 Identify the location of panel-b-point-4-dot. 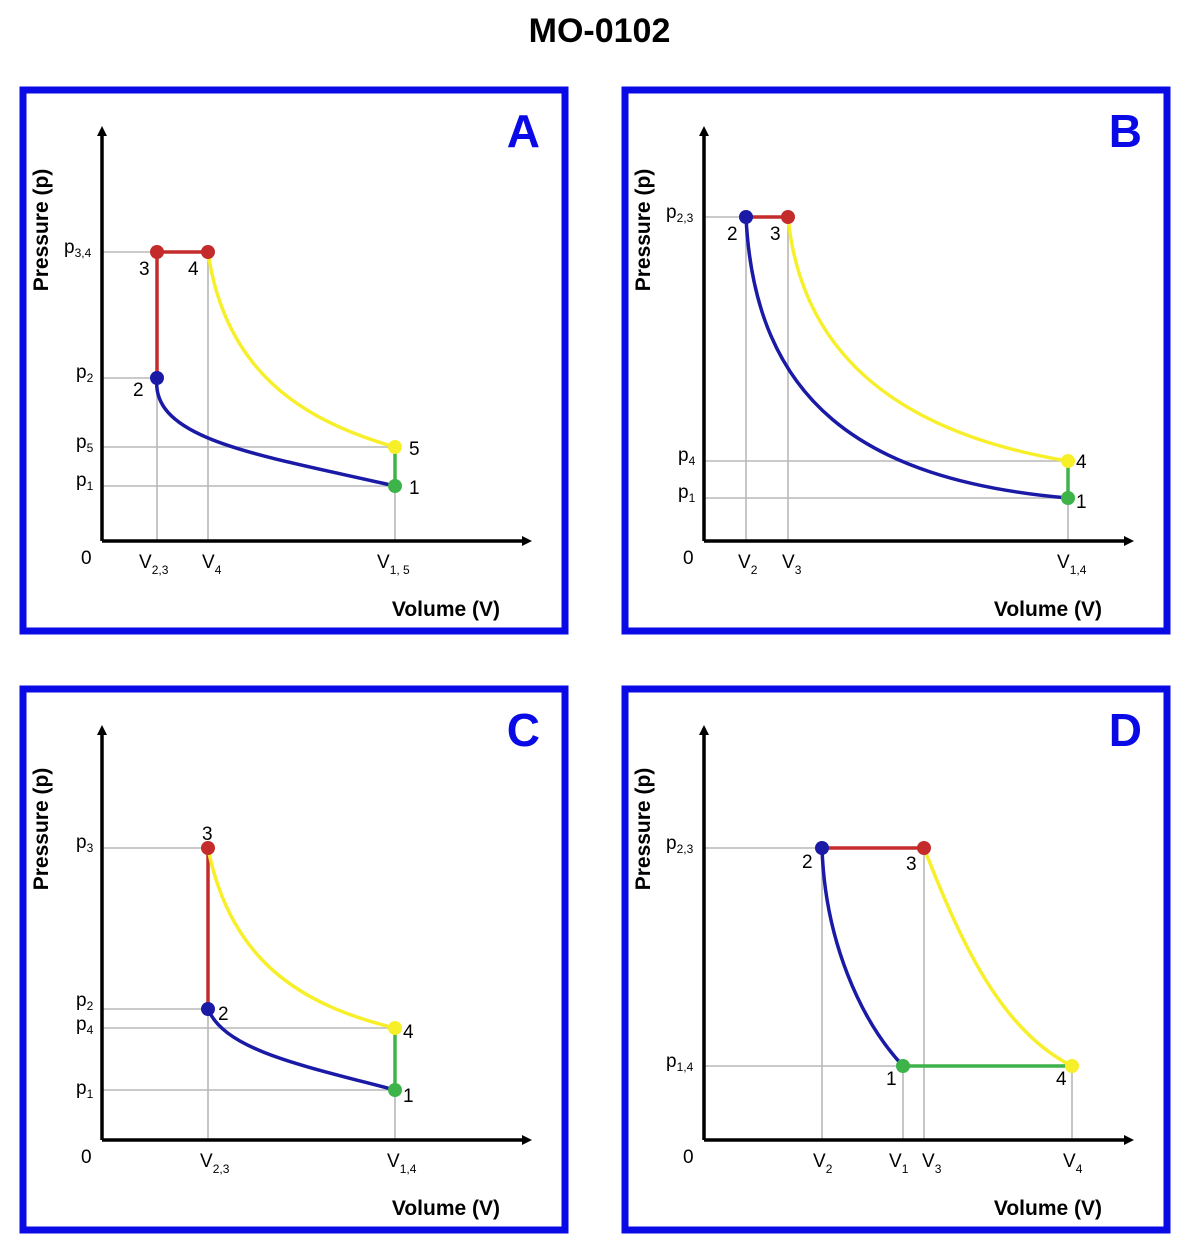
(1068, 461).